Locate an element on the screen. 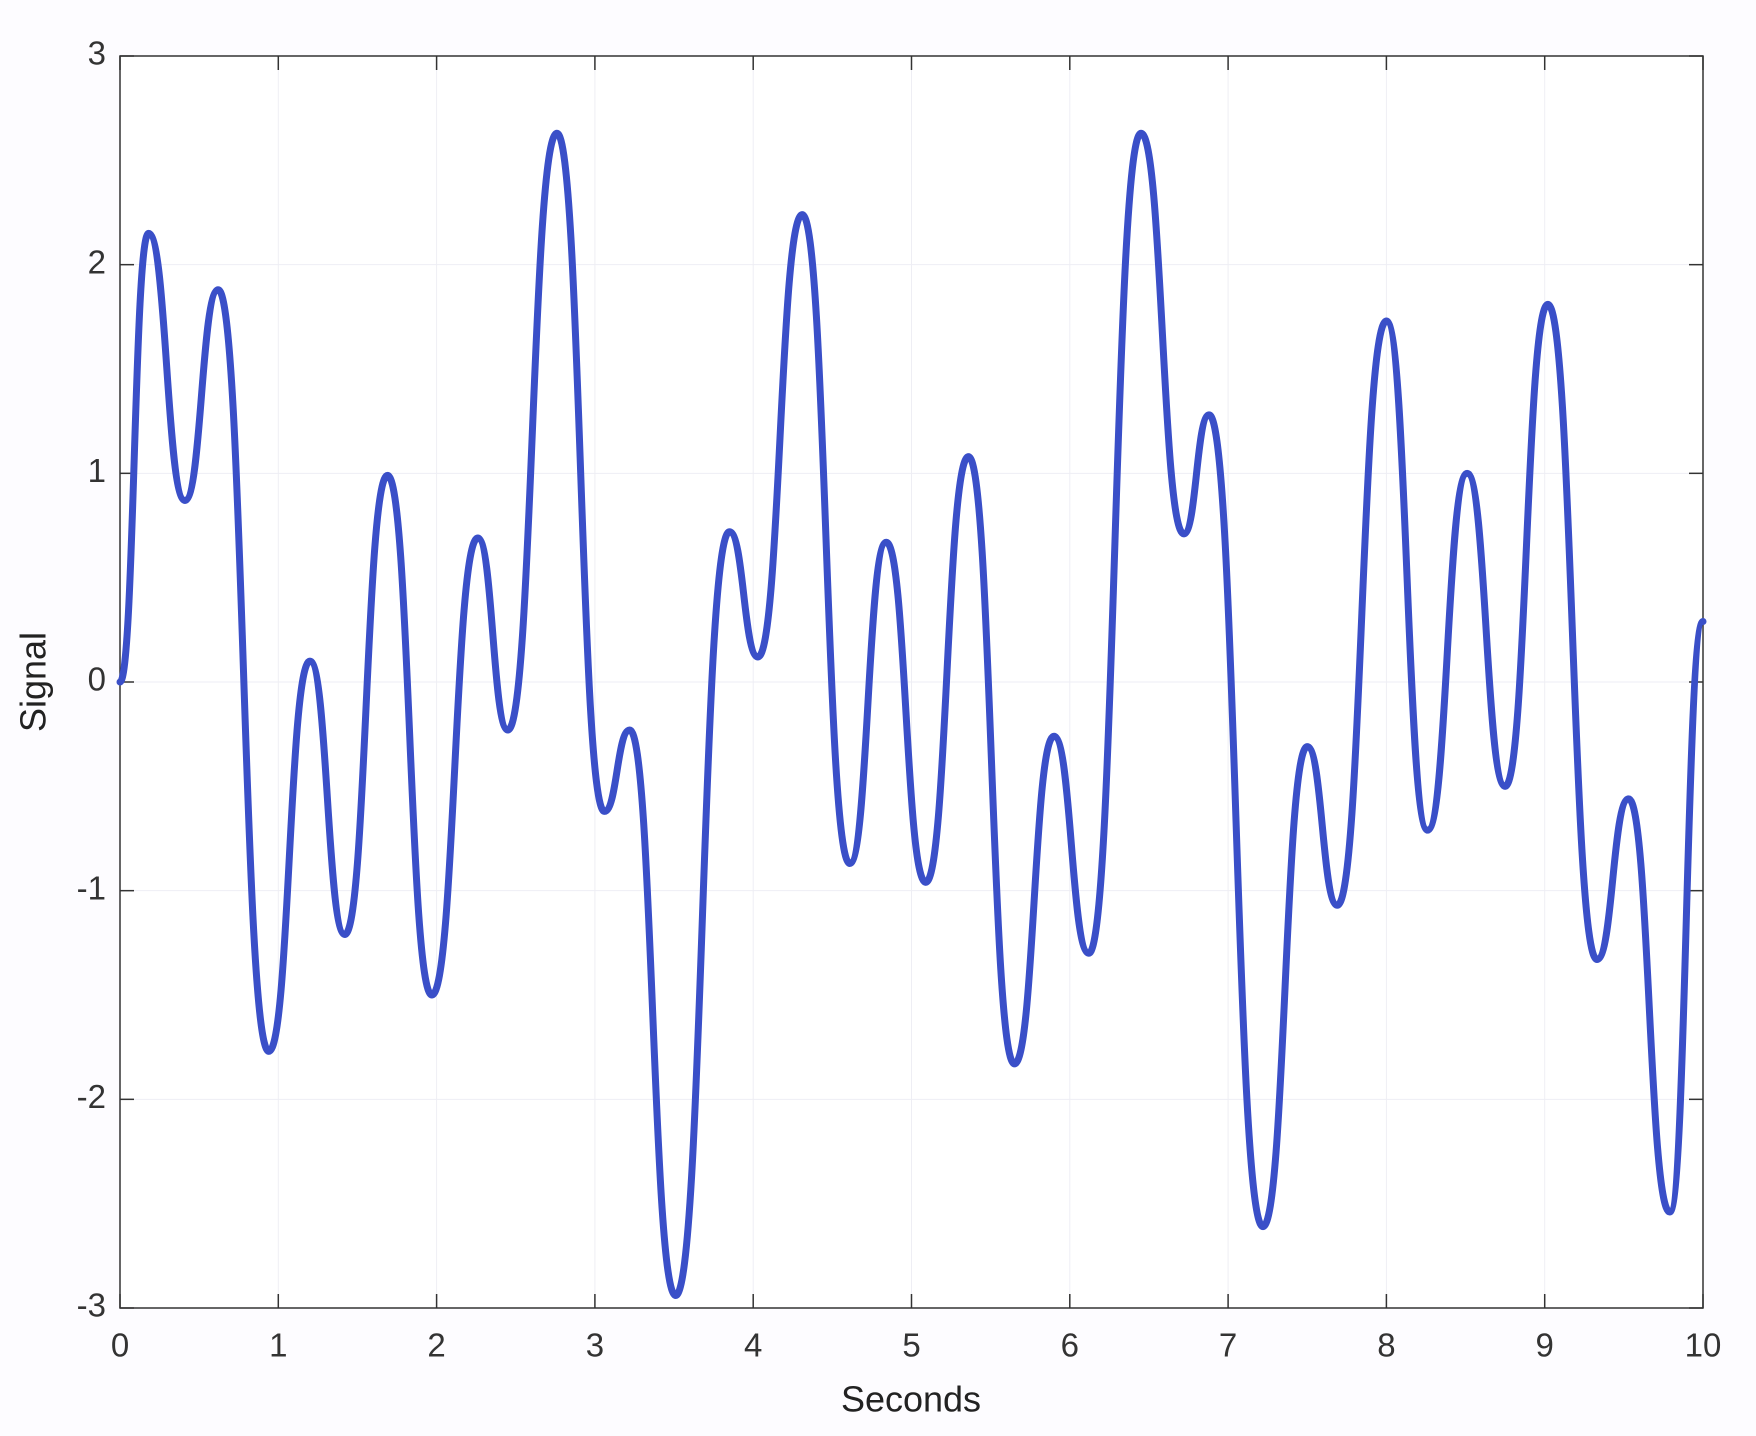 This screenshot has width=1756, height=1436. x-tick-label: 3 is located at coordinates (595, 1345).